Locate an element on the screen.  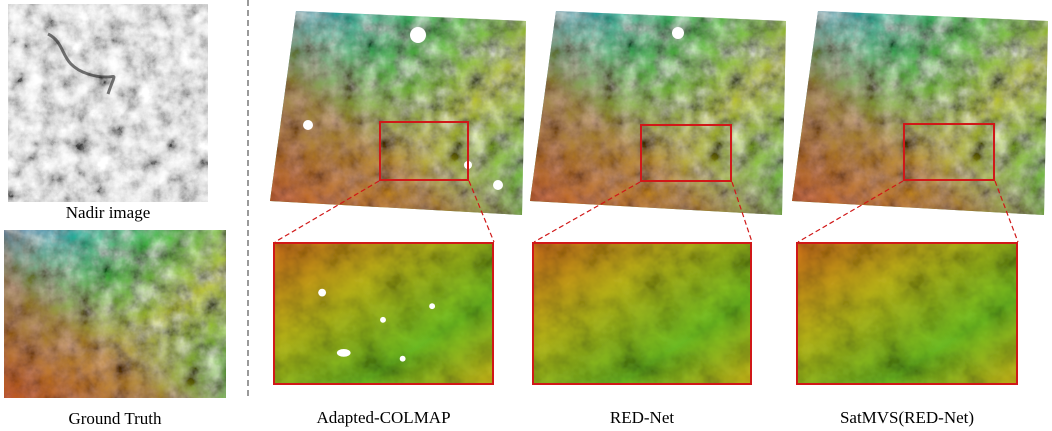
method2-roi-box is located at coordinates (686, 153).